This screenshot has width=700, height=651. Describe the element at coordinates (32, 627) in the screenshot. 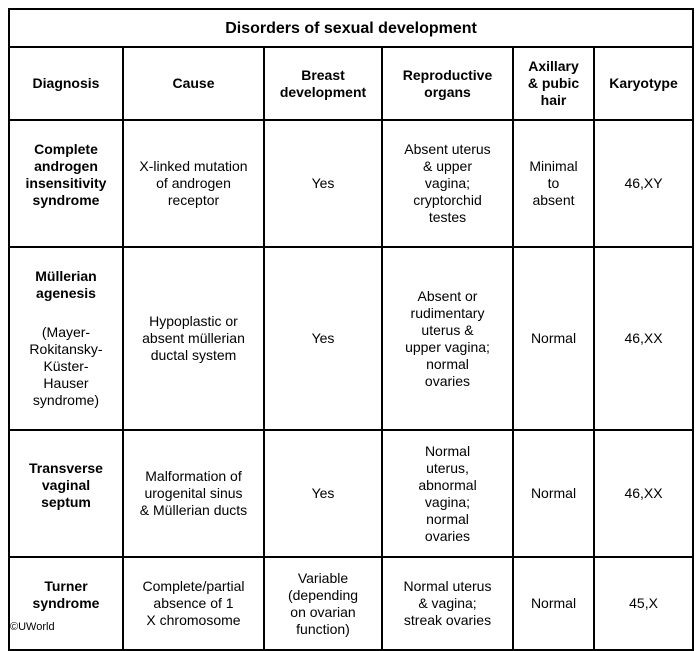

I see `copyright-label: ©UWorld` at that location.